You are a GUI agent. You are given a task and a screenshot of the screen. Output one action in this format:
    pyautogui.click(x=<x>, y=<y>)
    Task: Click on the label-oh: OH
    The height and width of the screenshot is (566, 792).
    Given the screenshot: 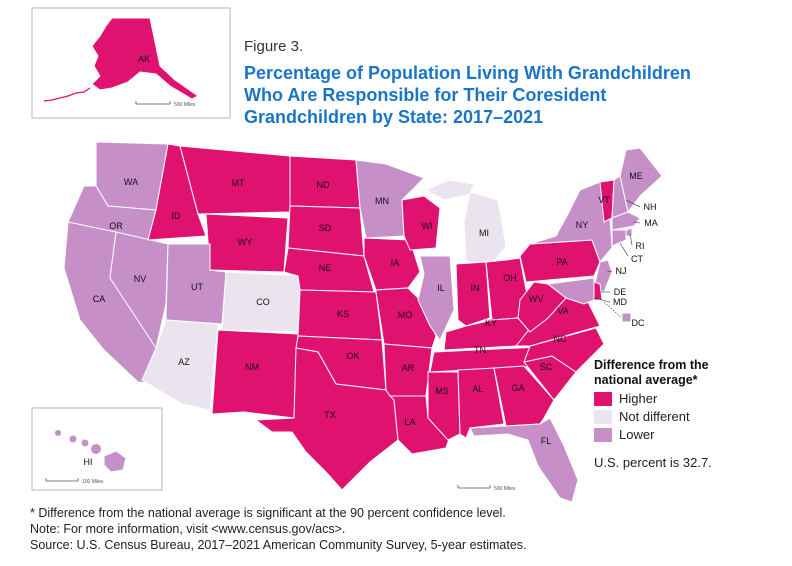 What is the action you would take?
    pyautogui.click(x=510, y=278)
    